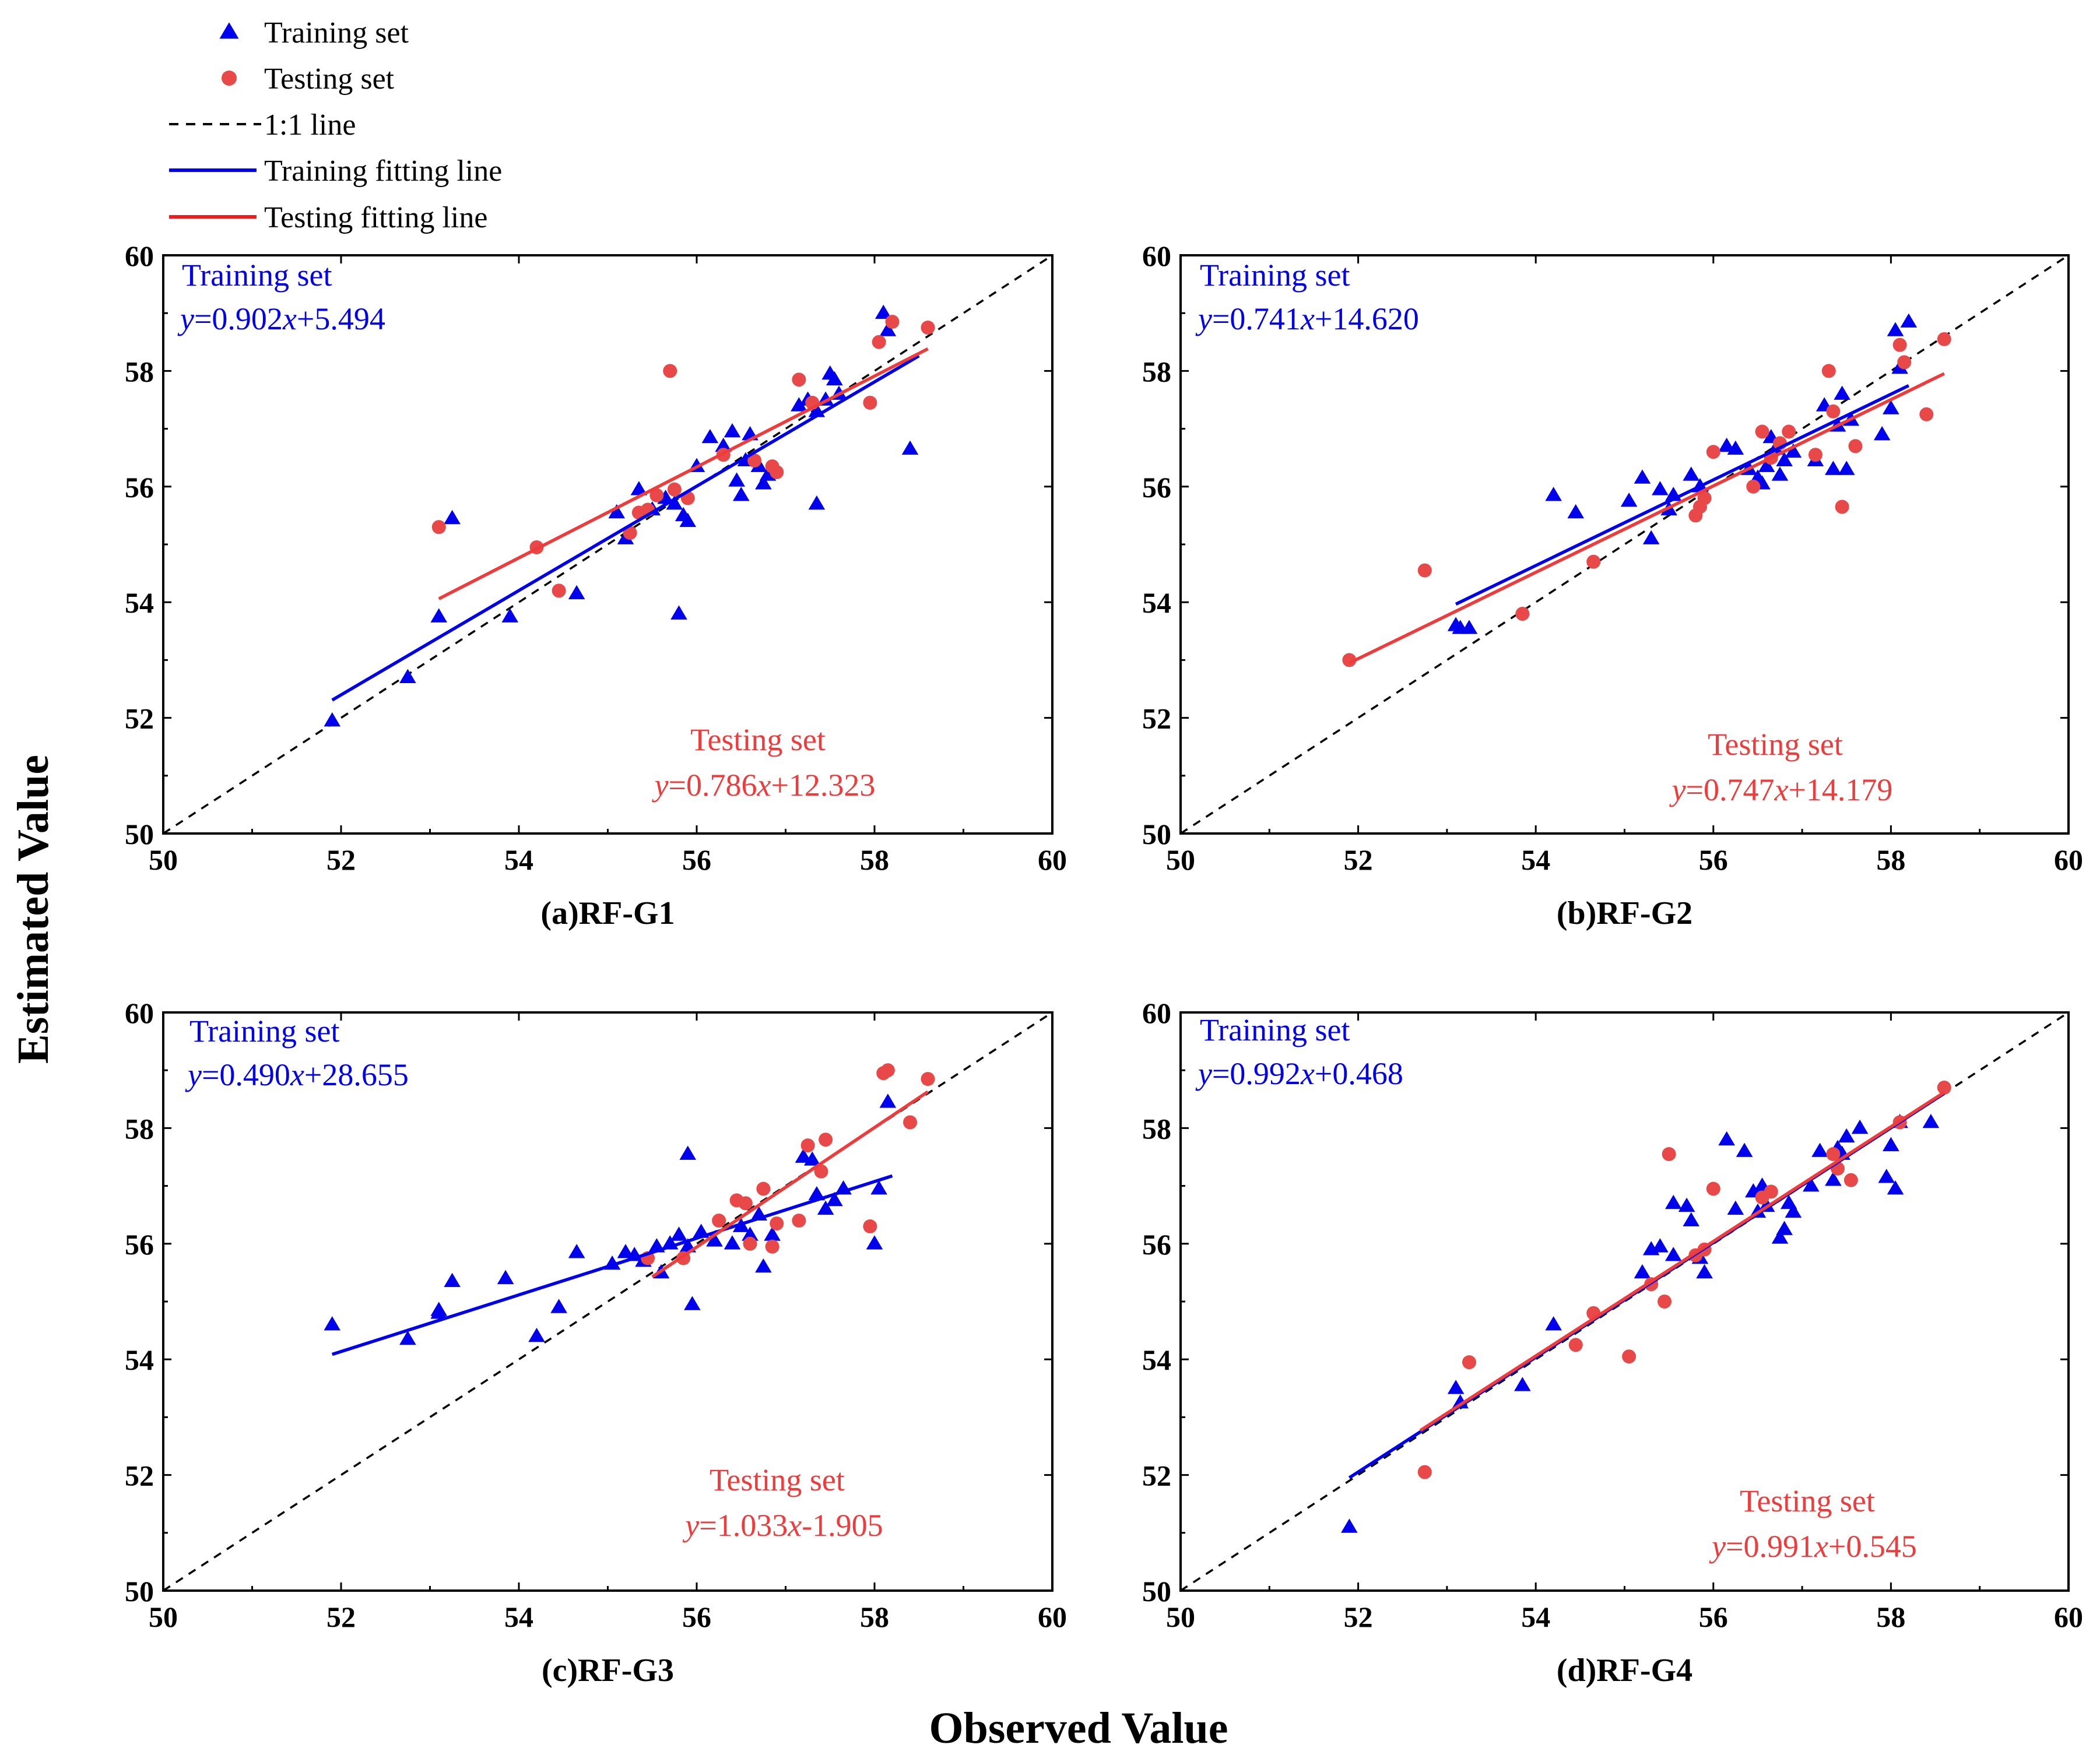 Image resolution: width=2100 pixels, height=1762 pixels. Describe the element at coordinates (1682, 495) in the screenshot. I see `training-fit-line` at that location.